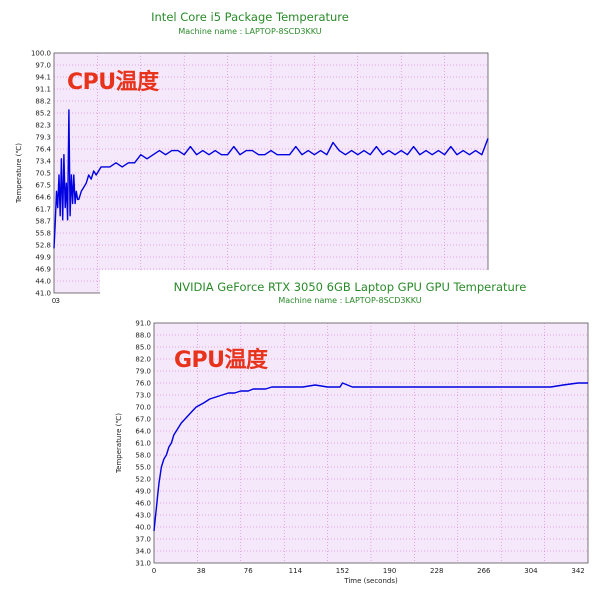  What do you see at coordinates (143, 372) in the screenshot?
I see `gpu-y-tick: 79.0` at bounding box center [143, 372].